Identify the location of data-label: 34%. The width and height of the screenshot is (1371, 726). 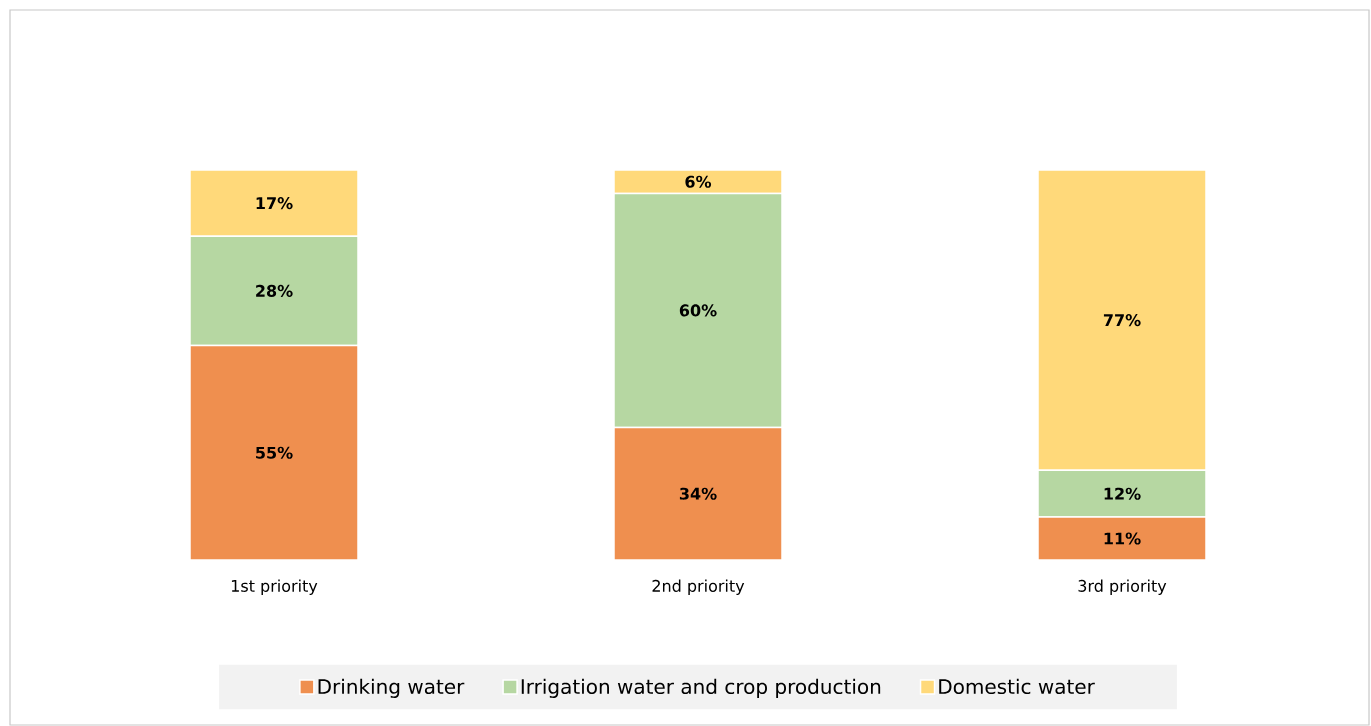
(698, 493).